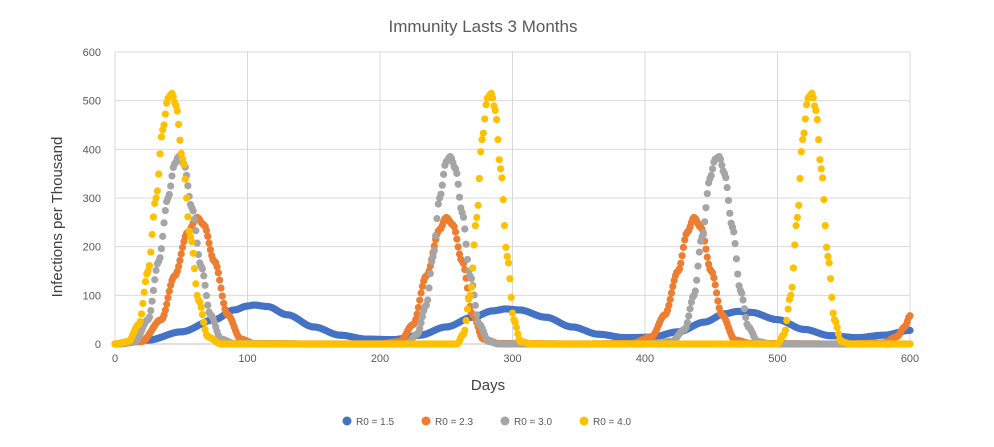 The height and width of the screenshot is (447, 994). I want to click on legend-label: R0 = 4.0, so click(612, 422).